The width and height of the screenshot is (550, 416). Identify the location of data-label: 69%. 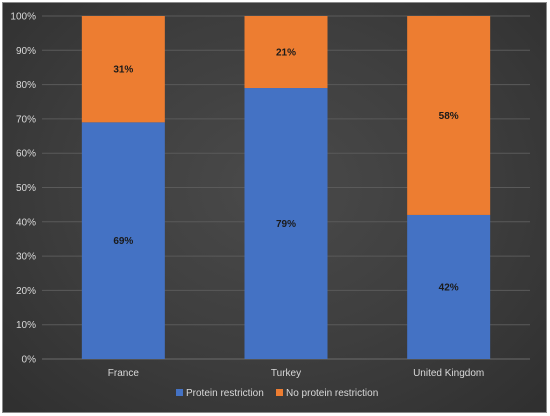
(123, 241).